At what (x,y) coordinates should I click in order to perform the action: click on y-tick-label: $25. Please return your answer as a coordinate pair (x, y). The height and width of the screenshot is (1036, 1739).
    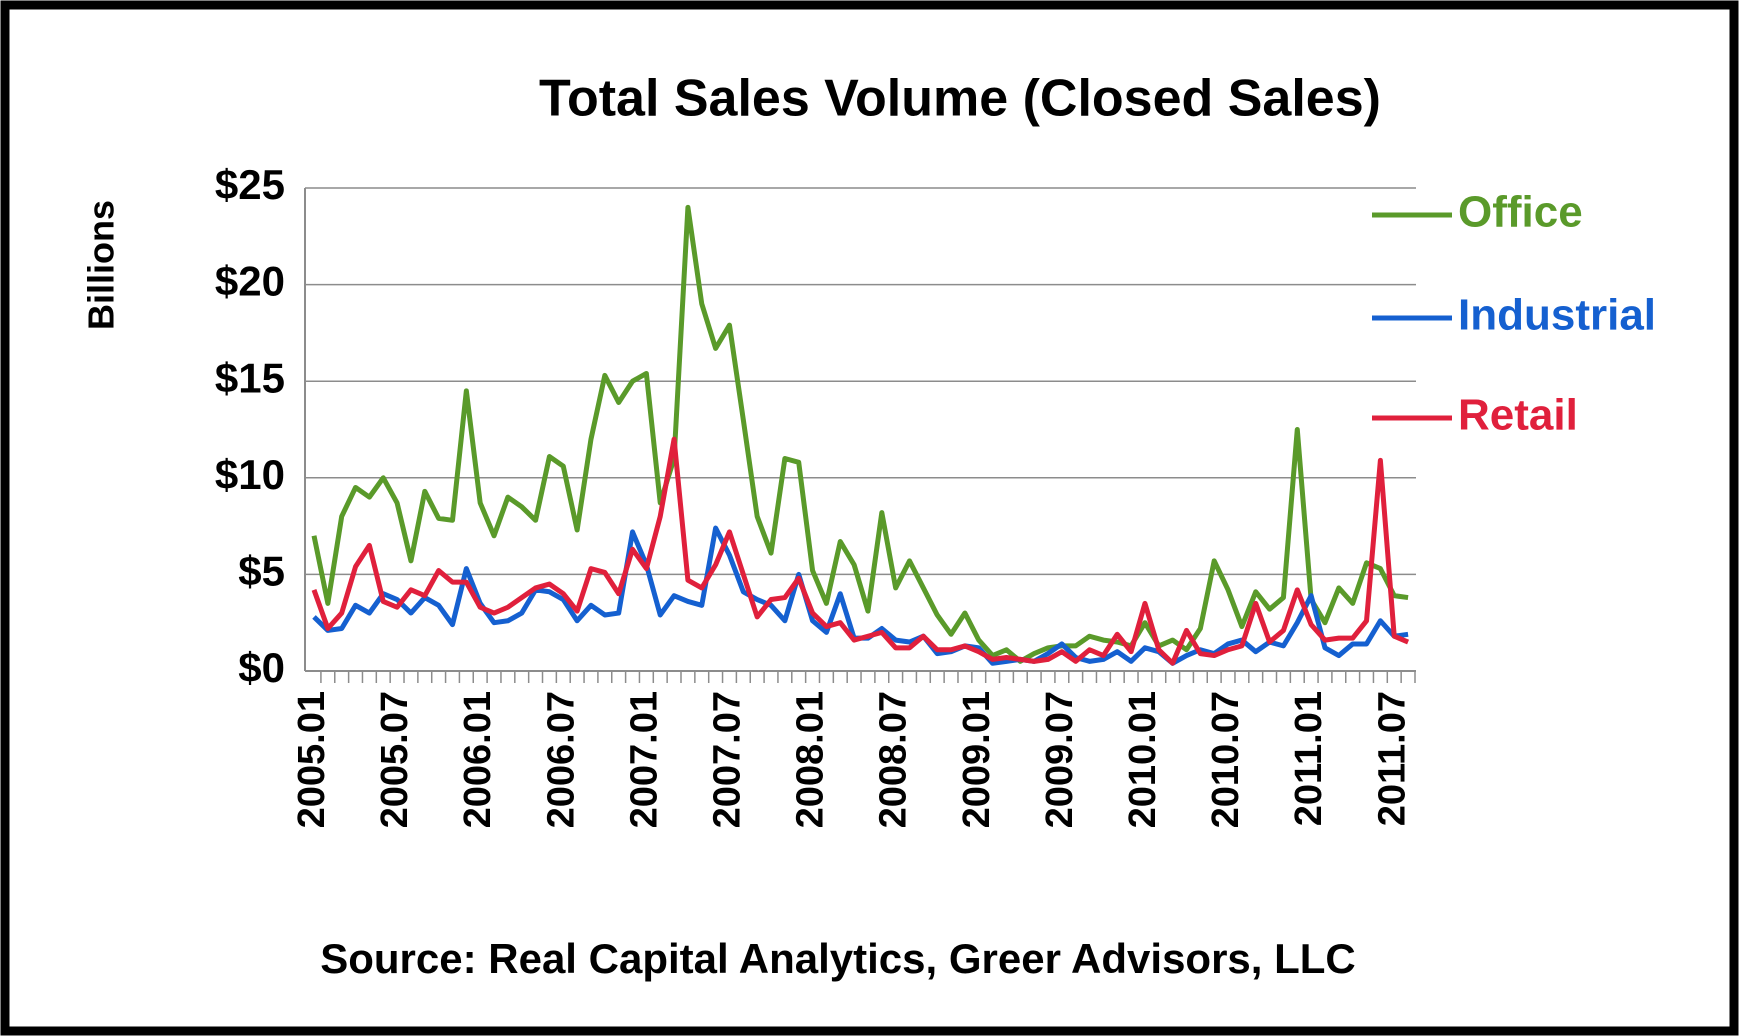
    Looking at the image, I should click on (250, 184).